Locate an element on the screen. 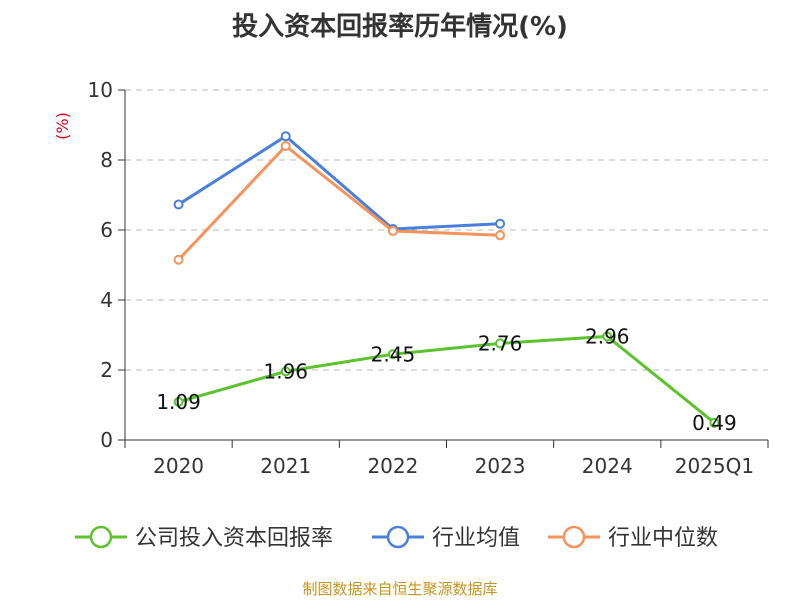 The image size is (800, 600). legend-item-2: 行业中位数 is located at coordinates (633, 538).